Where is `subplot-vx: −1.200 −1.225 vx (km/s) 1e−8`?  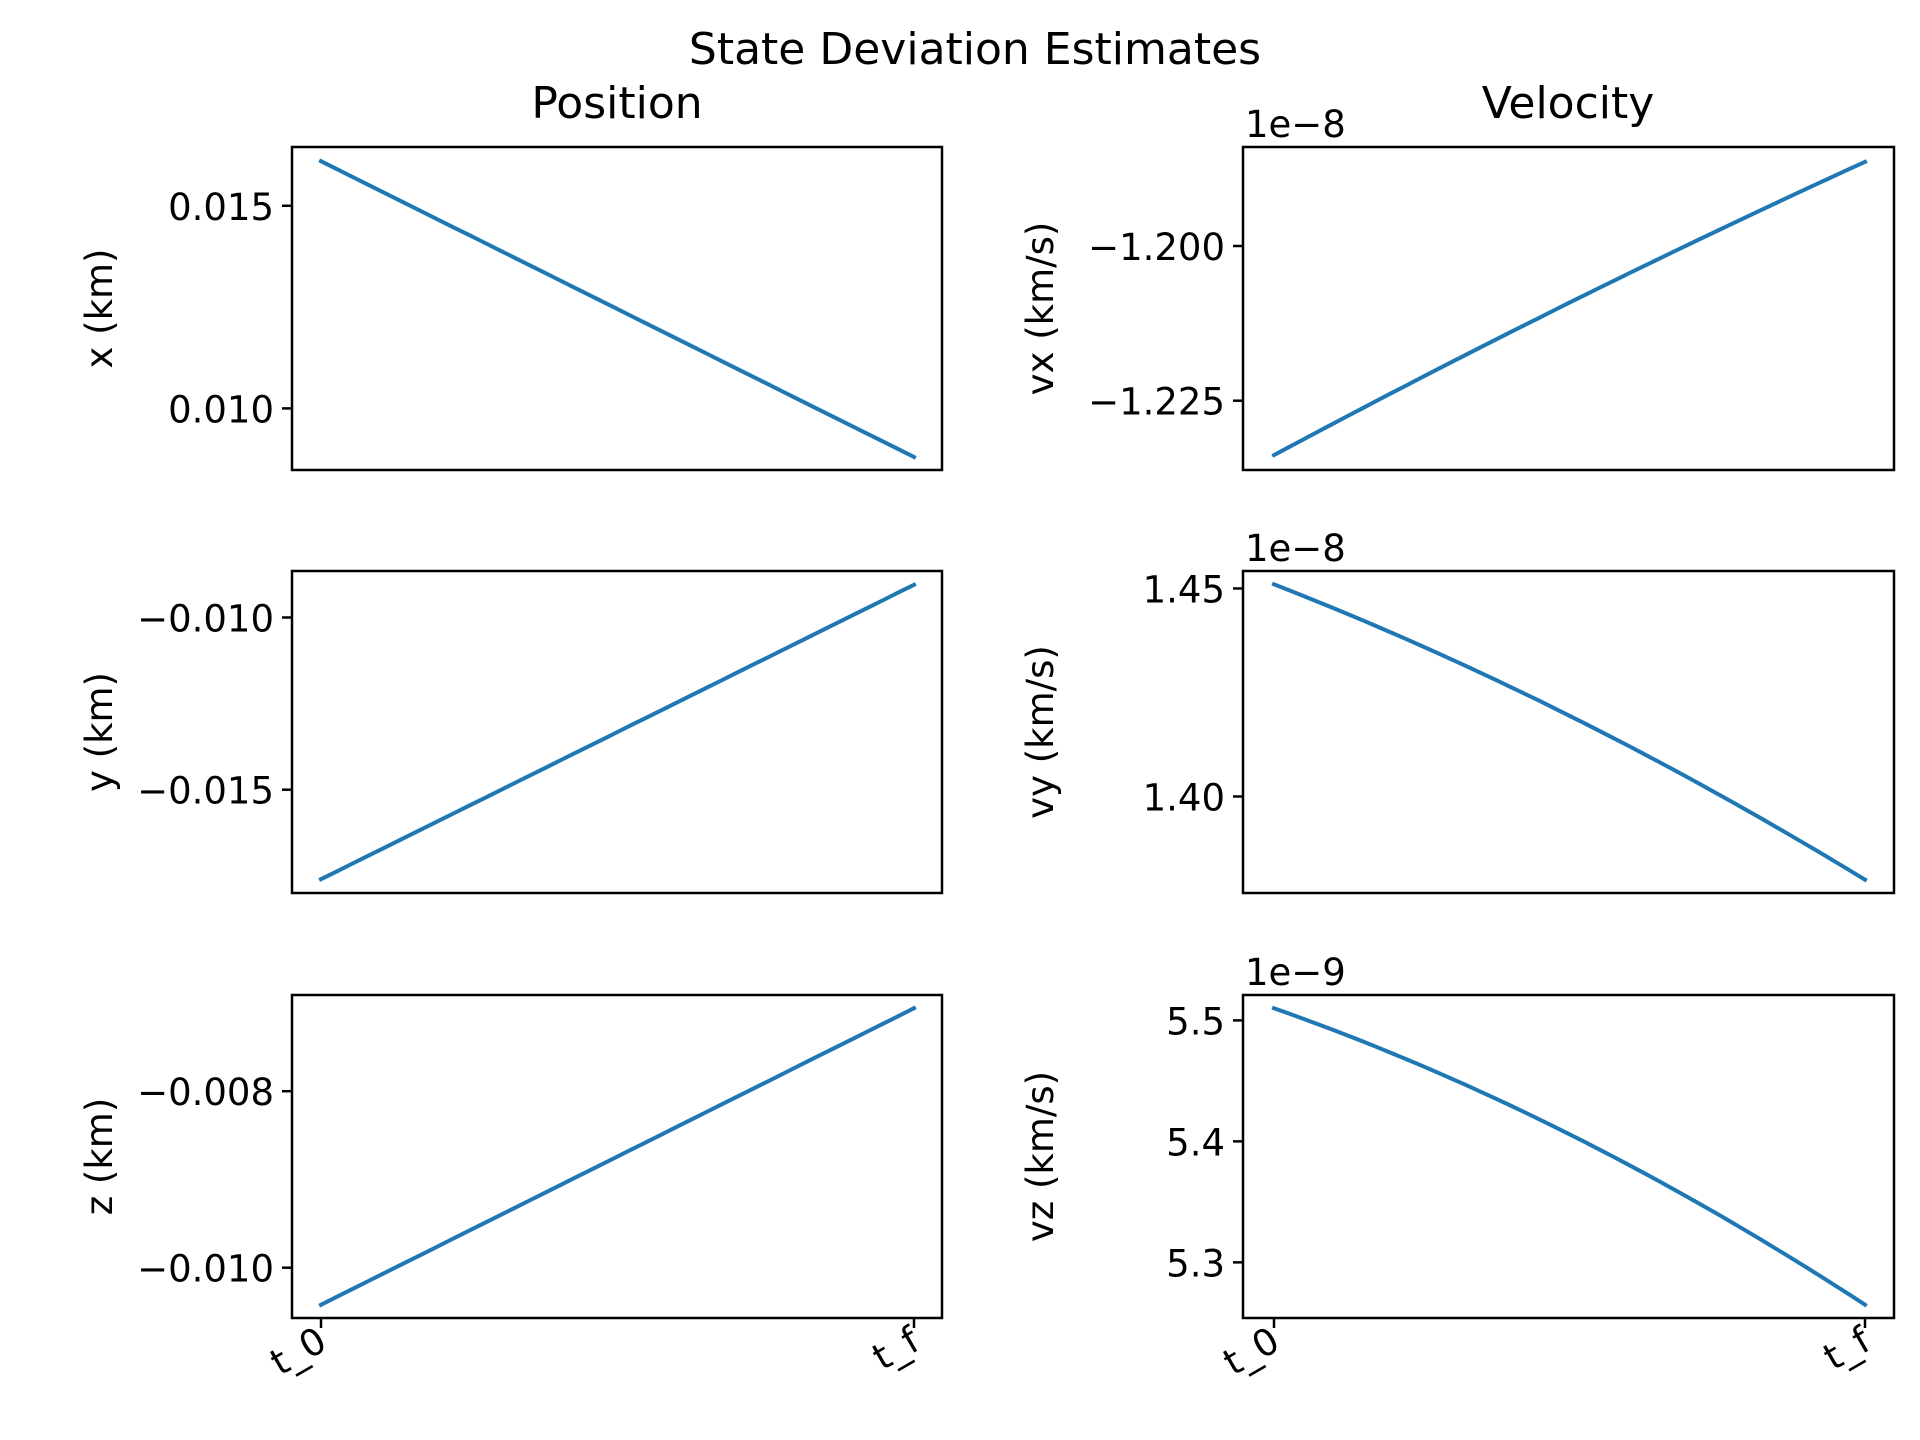
subplot-vx: −1.200 −1.225 vx (km/s) 1e−8 is located at coordinates (1457, 287).